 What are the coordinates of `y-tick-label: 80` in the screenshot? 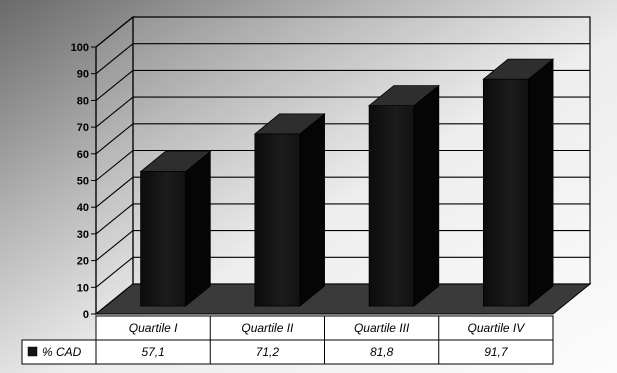 It's located at (83, 101).